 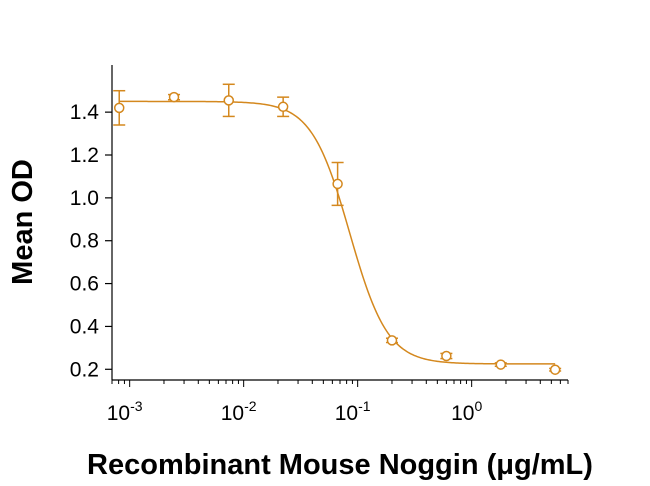 What do you see at coordinates (239, 411) in the screenshot?
I see `x-tick-label: 10⁻²` at bounding box center [239, 411].